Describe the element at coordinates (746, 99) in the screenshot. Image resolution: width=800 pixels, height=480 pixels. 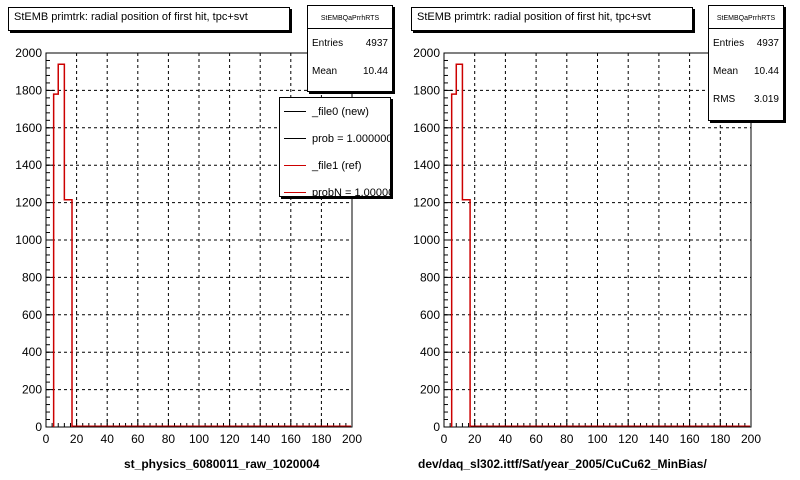
I see `right-stats-rms-row: RMS 3.019` at that location.